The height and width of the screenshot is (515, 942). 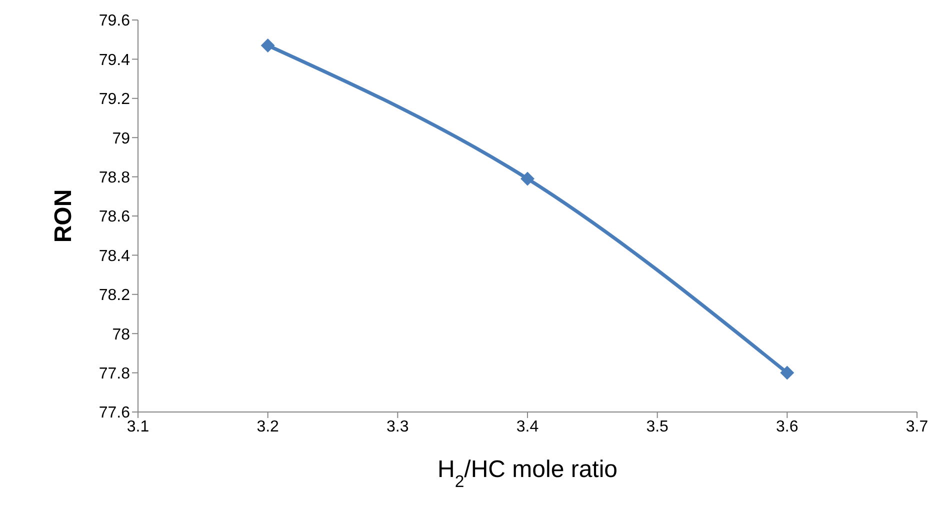 What do you see at coordinates (63, 216) in the screenshot?
I see `y-axis-title: RON` at bounding box center [63, 216].